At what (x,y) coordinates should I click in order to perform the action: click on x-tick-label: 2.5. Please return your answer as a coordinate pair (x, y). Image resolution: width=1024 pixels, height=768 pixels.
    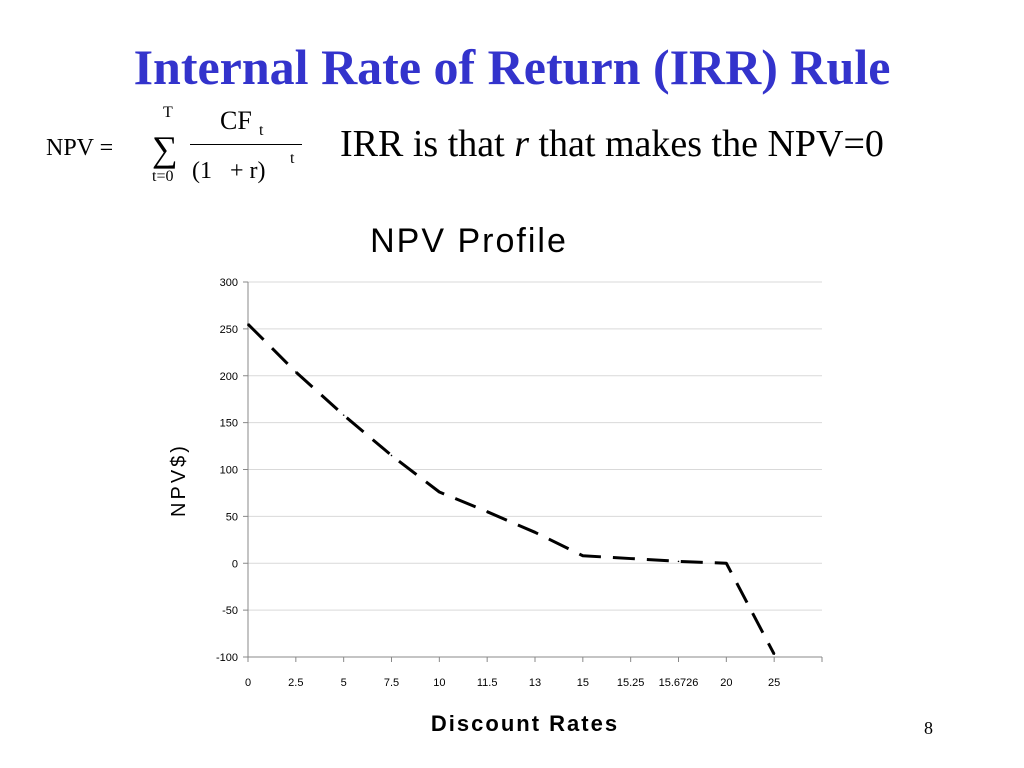
    Looking at the image, I should click on (295, 683).